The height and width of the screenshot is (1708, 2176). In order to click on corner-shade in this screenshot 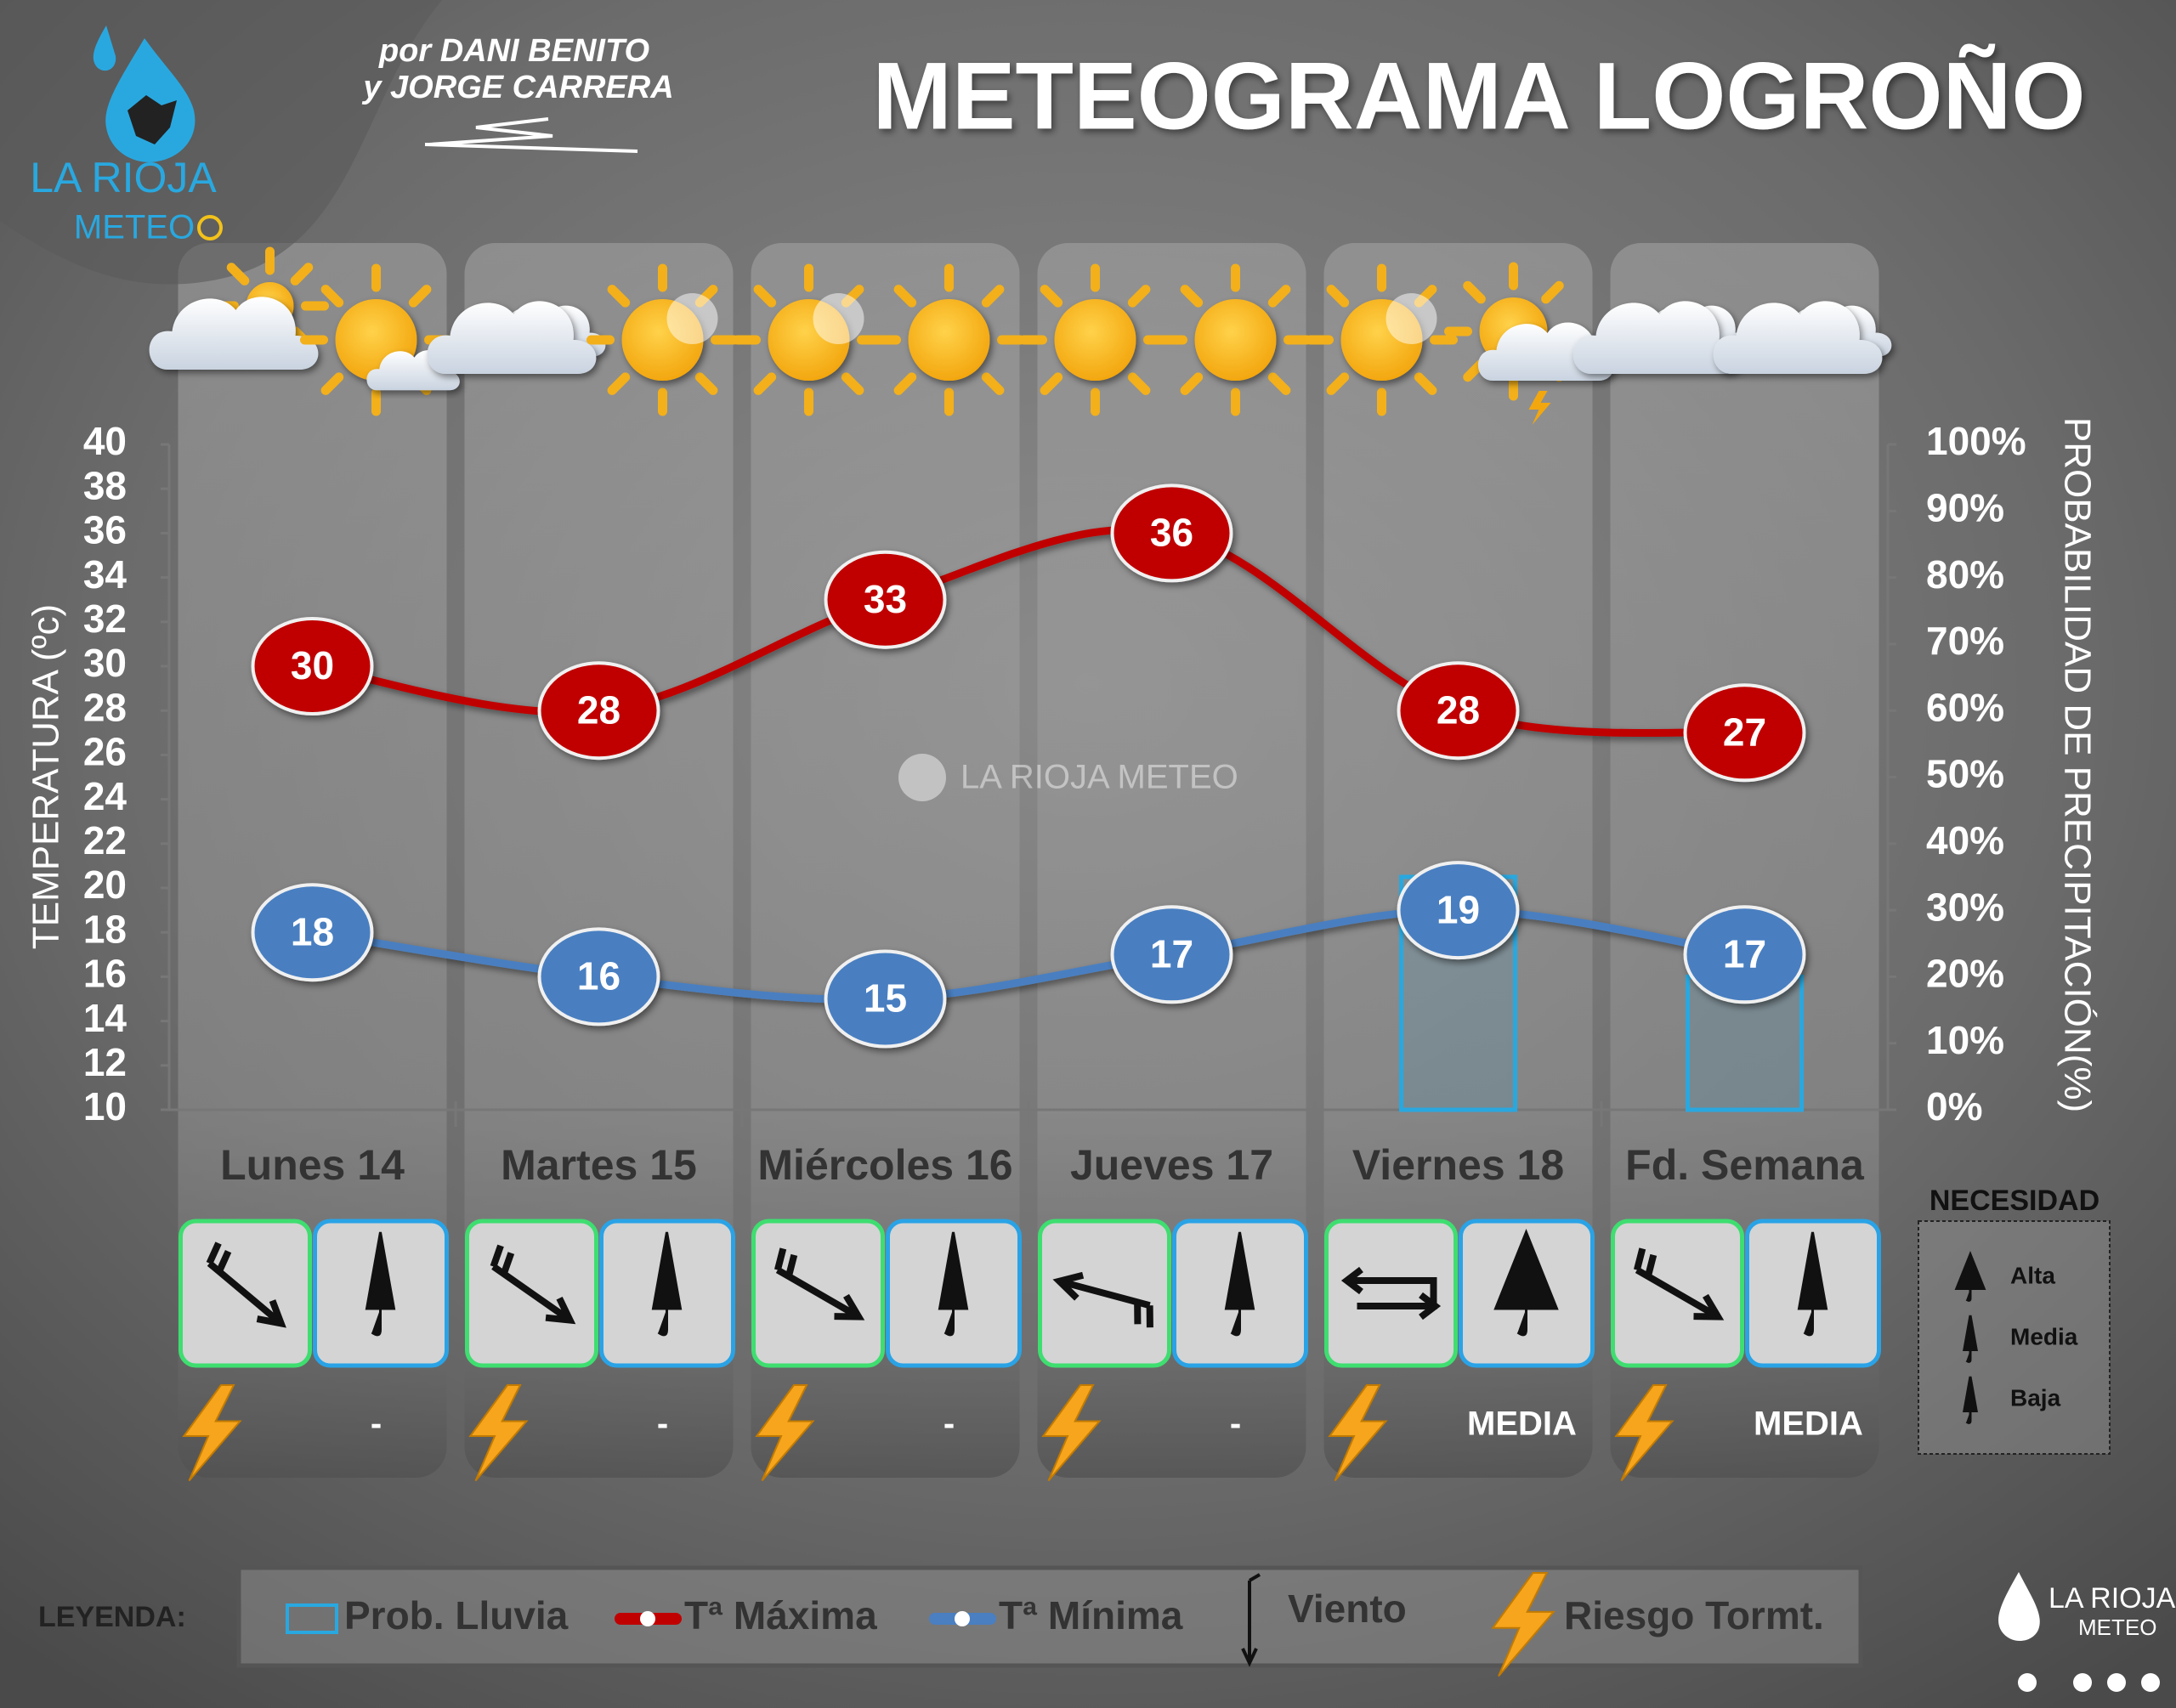, I will do `click(221, 143)`.